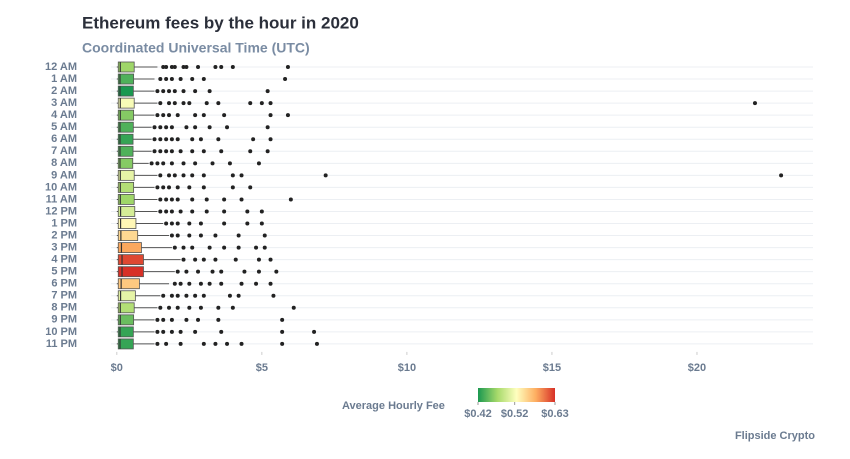 This screenshot has height=459, width=850. I want to click on y-tick-label: 7 AM, so click(64, 151).